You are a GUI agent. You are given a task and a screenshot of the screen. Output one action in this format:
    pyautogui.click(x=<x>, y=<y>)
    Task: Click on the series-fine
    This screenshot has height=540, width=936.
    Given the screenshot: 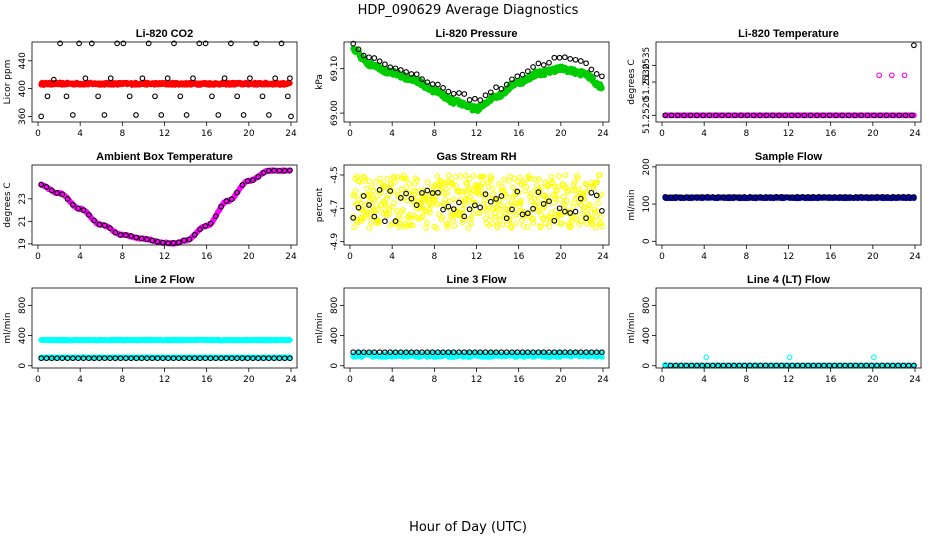 What is the action you would take?
    pyautogui.click(x=477, y=202)
    